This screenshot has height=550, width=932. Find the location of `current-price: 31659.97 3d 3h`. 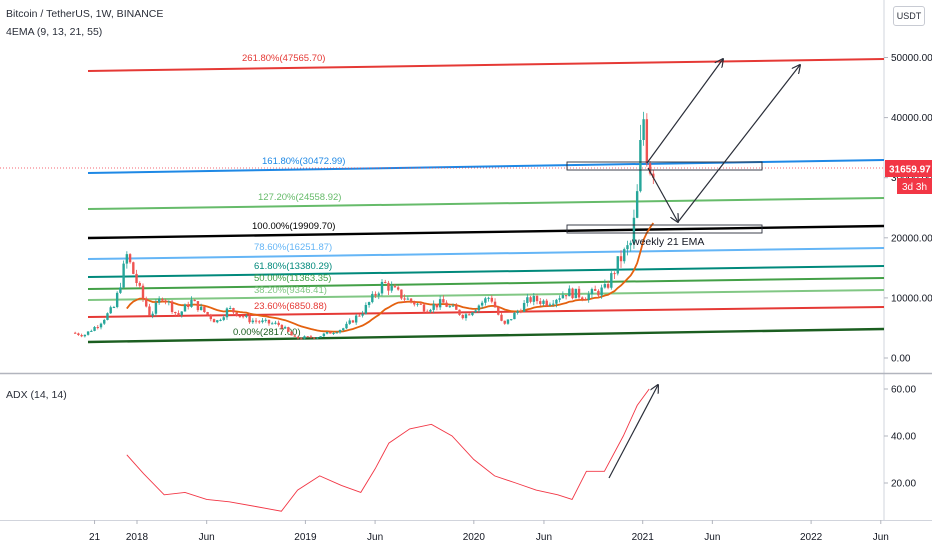

current-price: 31659.97 3d 3h is located at coordinates (908, 177).